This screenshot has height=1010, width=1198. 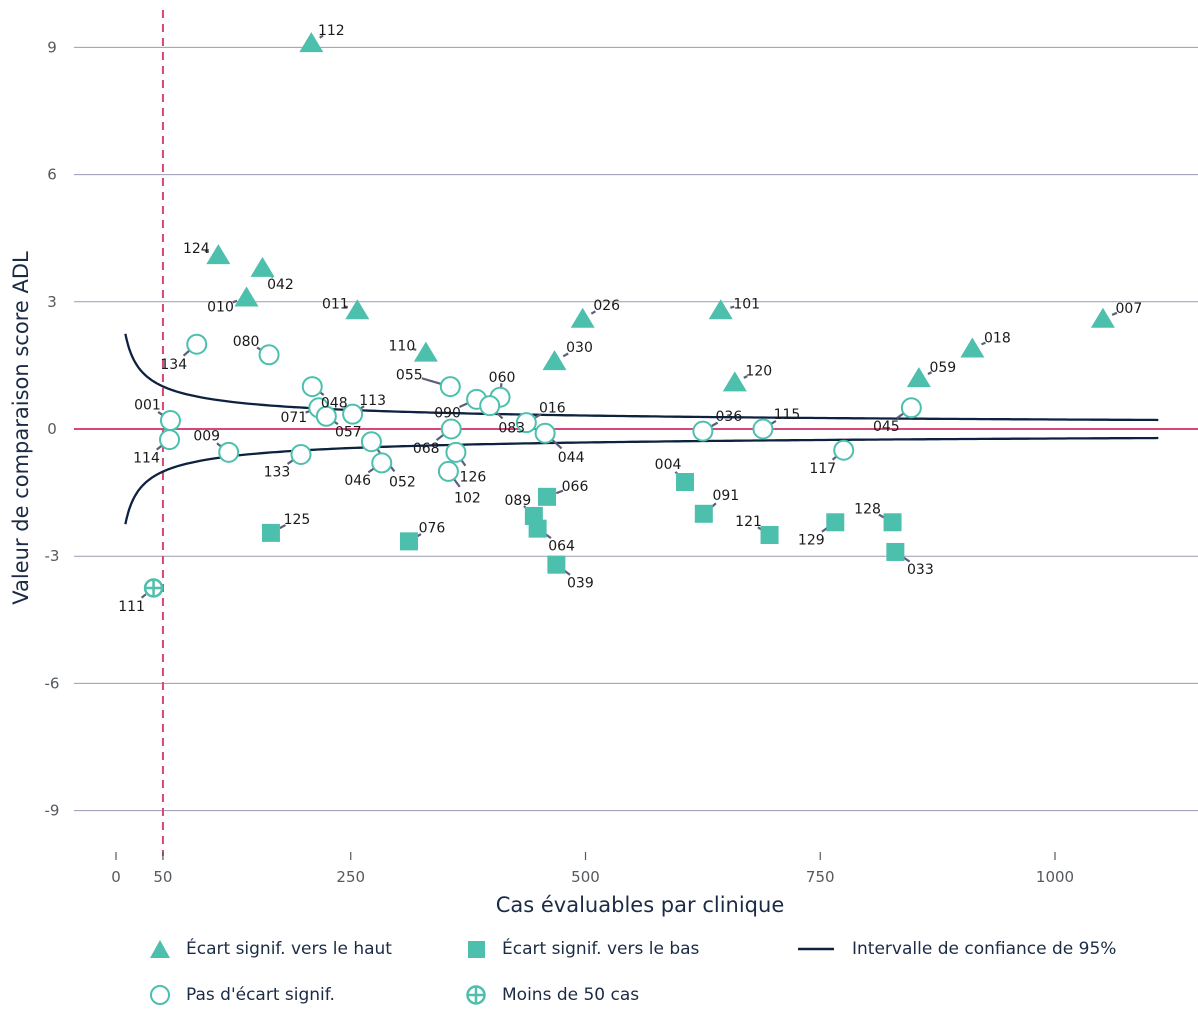 What do you see at coordinates (293, 418) in the screenshot?
I see `point-label: 071` at bounding box center [293, 418].